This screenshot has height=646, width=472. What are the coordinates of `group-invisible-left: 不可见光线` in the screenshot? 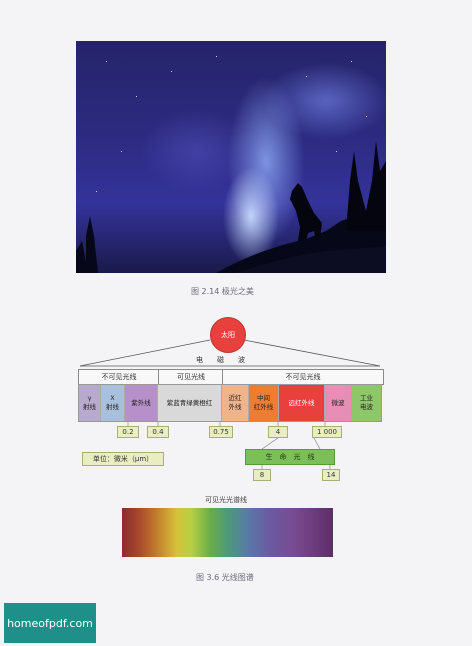 It's located at (119, 377).